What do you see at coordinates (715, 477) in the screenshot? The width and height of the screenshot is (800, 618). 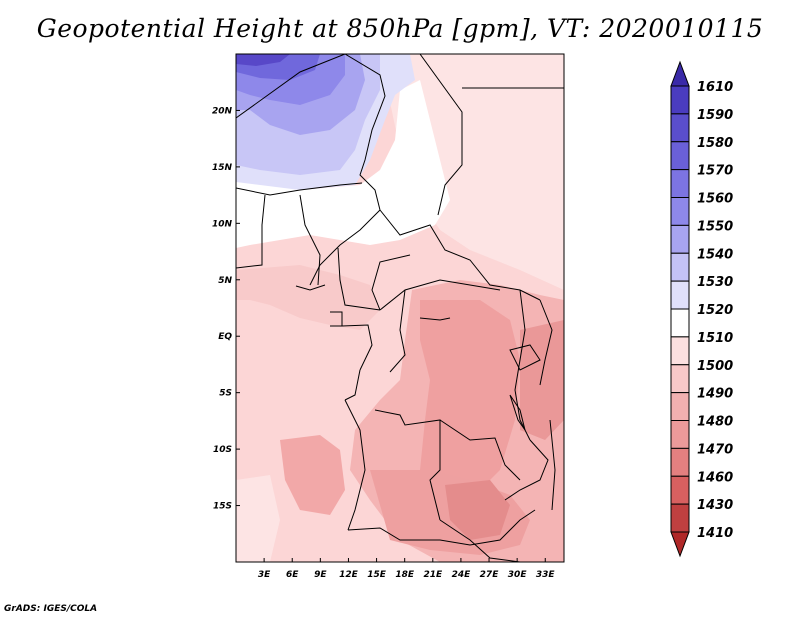 I see `colorbar-label: 1460` at bounding box center [715, 477].